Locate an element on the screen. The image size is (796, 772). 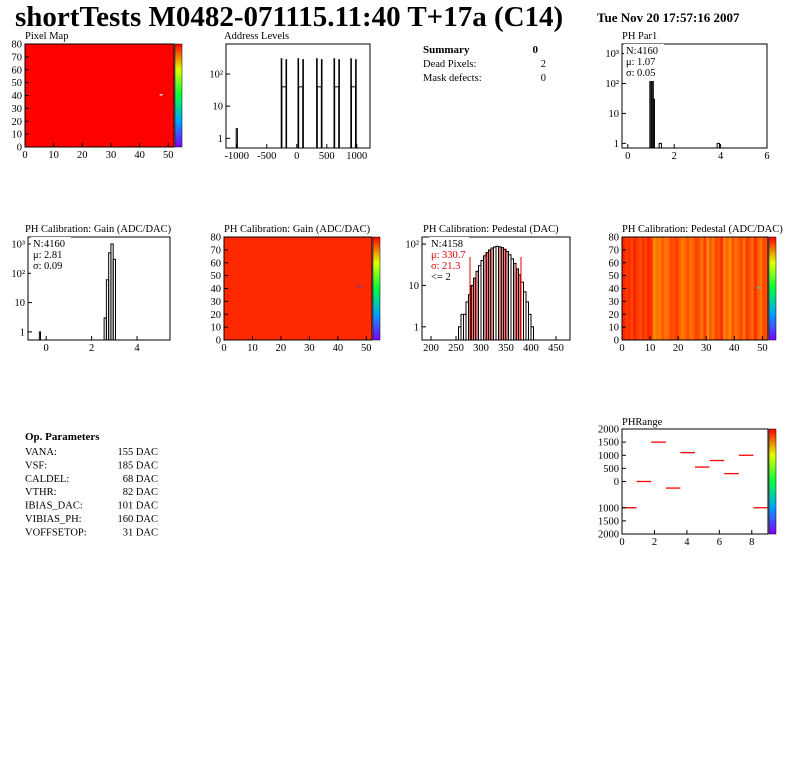
x-tick-label: 300 is located at coordinates (481, 348).